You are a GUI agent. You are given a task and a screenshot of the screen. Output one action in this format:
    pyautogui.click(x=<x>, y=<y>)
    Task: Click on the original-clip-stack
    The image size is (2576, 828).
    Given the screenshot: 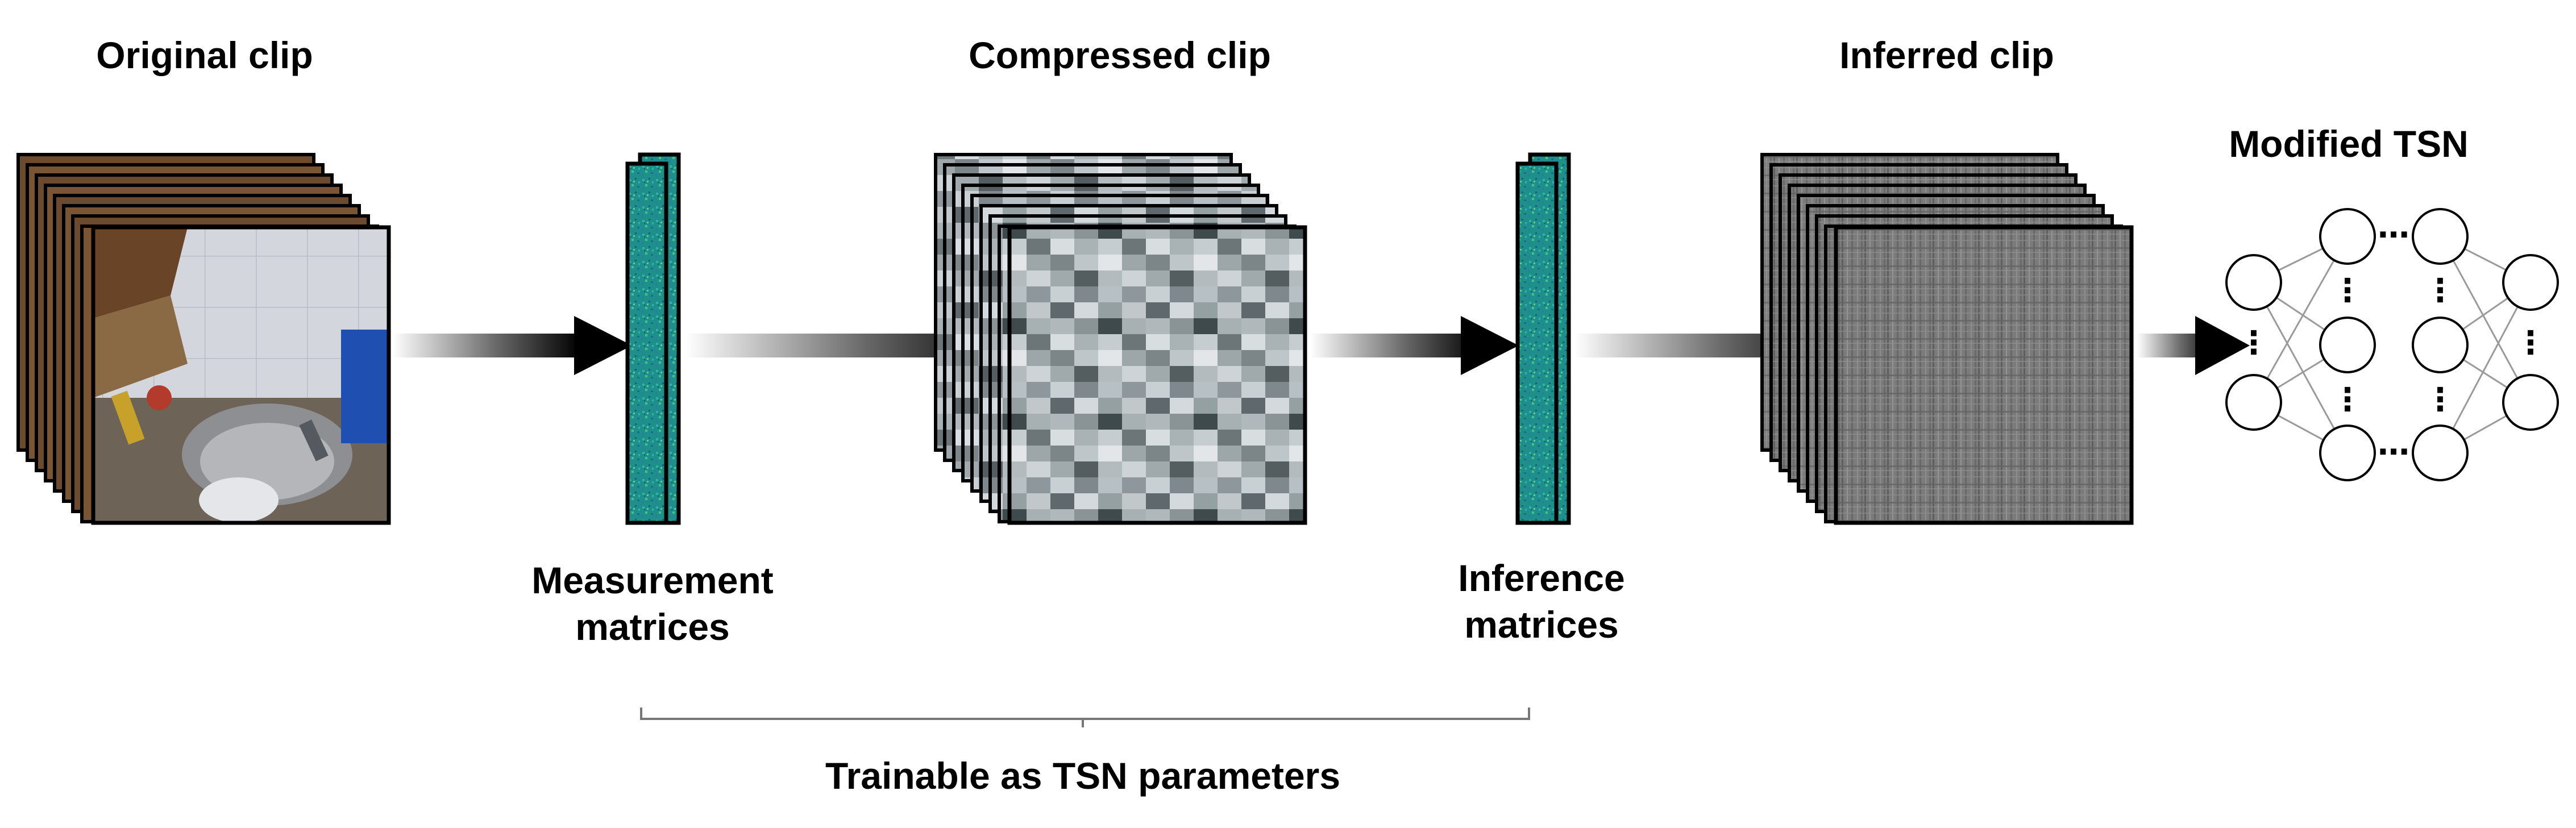 What is the action you would take?
    pyautogui.click(x=203, y=339)
    